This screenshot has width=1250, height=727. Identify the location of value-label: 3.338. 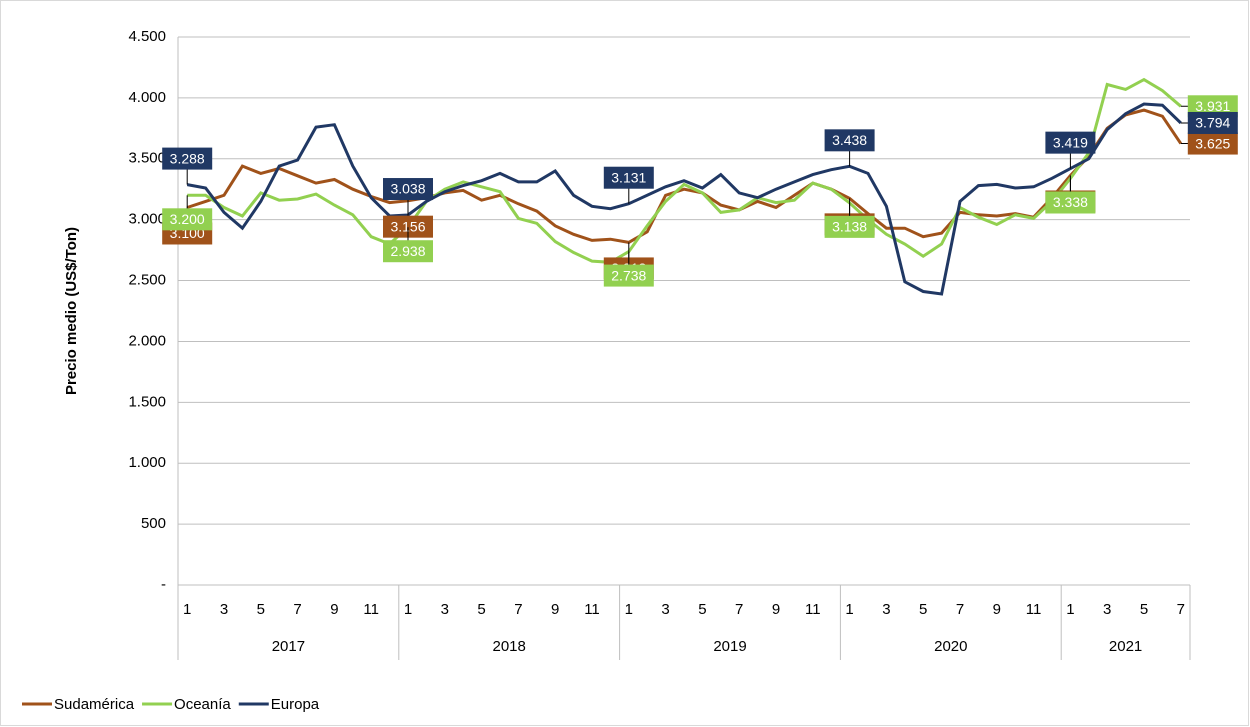
(1070, 202).